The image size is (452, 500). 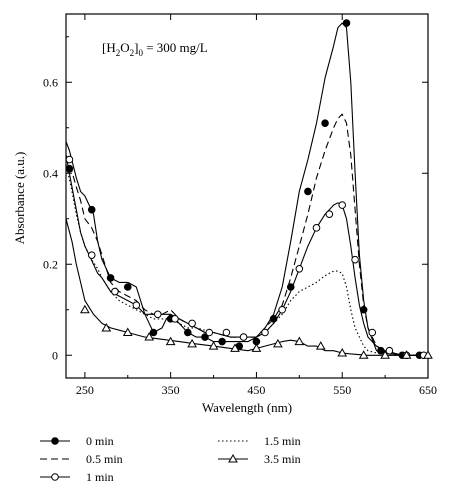 I want to click on x-tick-label: 650, so click(x=428, y=390).